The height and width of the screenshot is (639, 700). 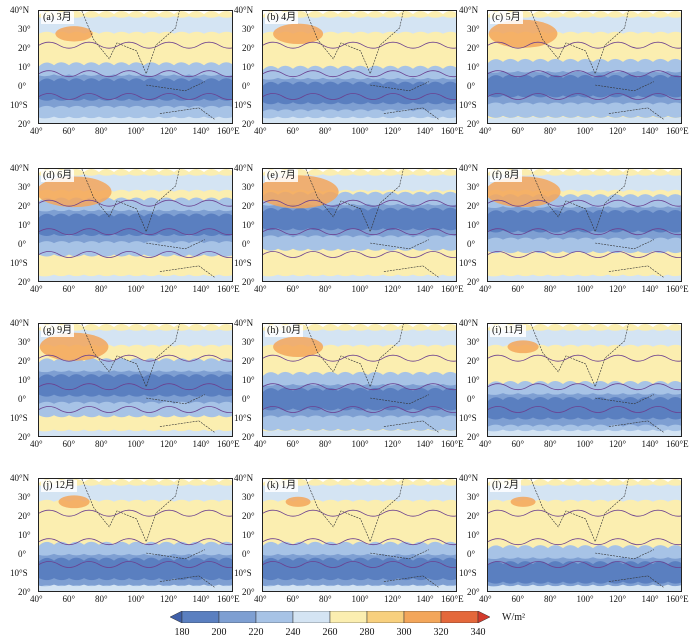 What do you see at coordinates (469, 478) in the screenshot?
I see `lat-tick: 40°N` at bounding box center [469, 478].